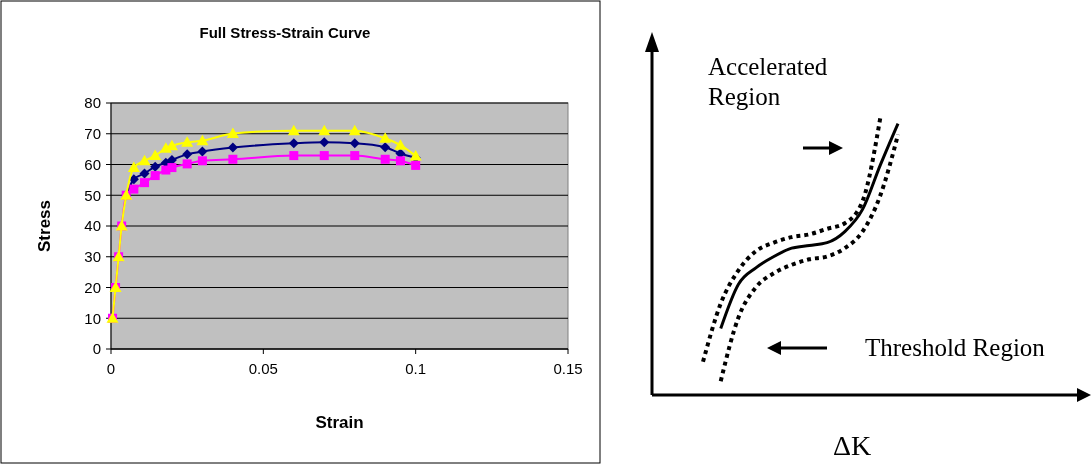 This screenshot has width=1091, height=464. I want to click on x-axis-title: ΔK, so click(852, 445).